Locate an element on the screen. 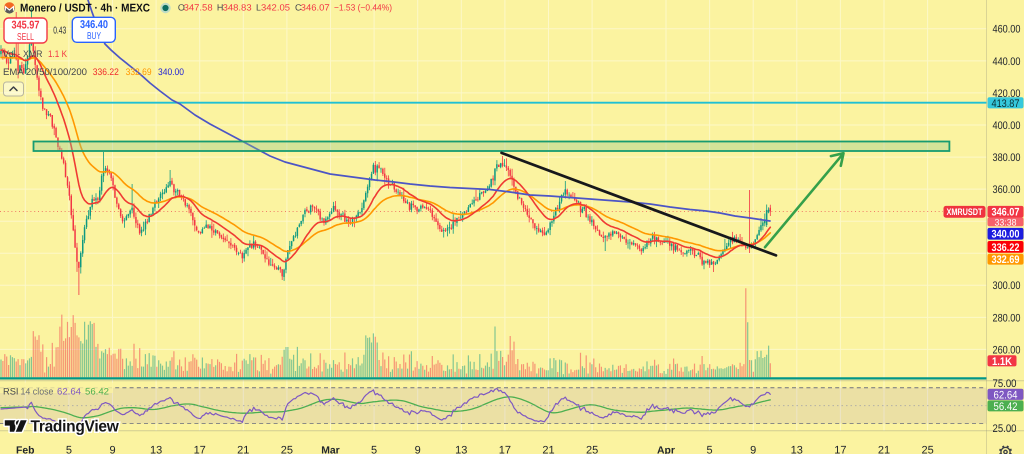 Image resolution: width=1024 pixels, height=454 pixels. svg-text: 413.87 is located at coordinates (1006, 104).